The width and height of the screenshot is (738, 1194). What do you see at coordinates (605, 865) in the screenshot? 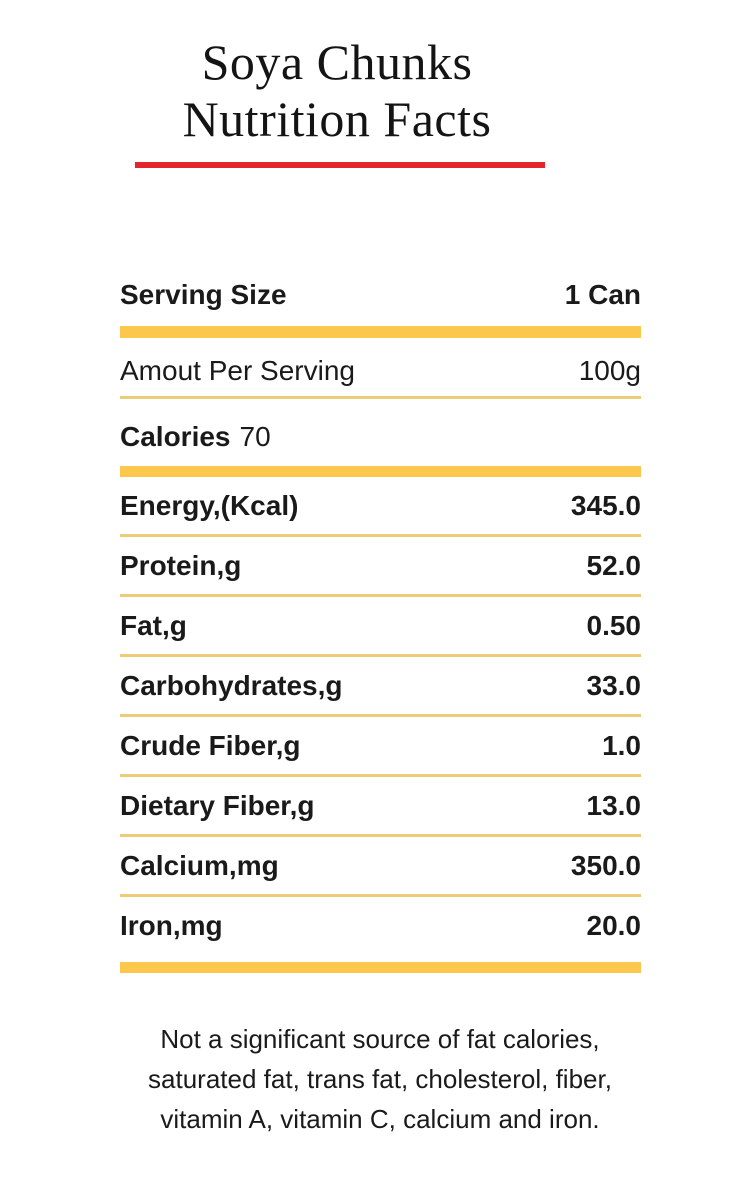
I see `nutrient-value: 350.0` at bounding box center [605, 865].